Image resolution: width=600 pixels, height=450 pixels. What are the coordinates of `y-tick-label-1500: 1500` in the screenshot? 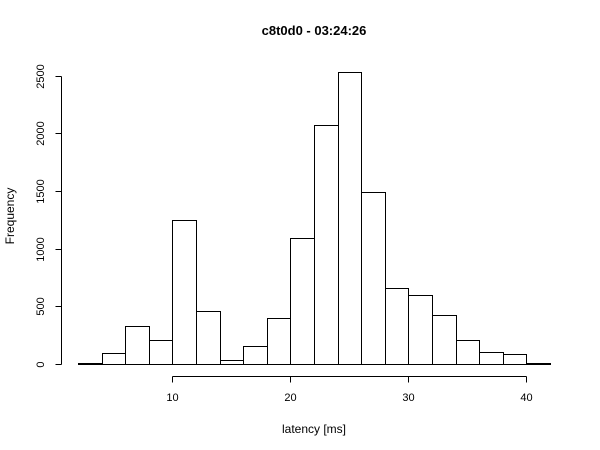 It's located at (41, 191).